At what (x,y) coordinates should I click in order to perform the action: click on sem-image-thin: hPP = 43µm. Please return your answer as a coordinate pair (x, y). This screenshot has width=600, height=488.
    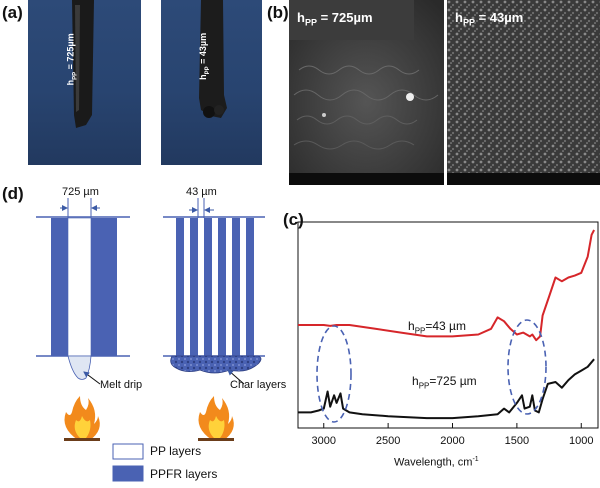
    Looking at the image, I should click on (523, 92).